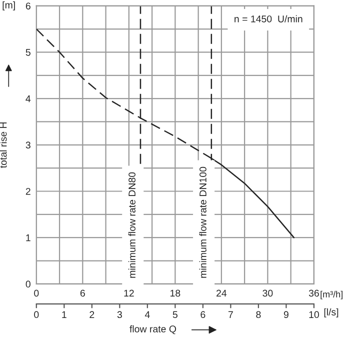  Describe the element at coordinates (267, 293) in the screenshot. I see `x-tick-label: 30` at that location.